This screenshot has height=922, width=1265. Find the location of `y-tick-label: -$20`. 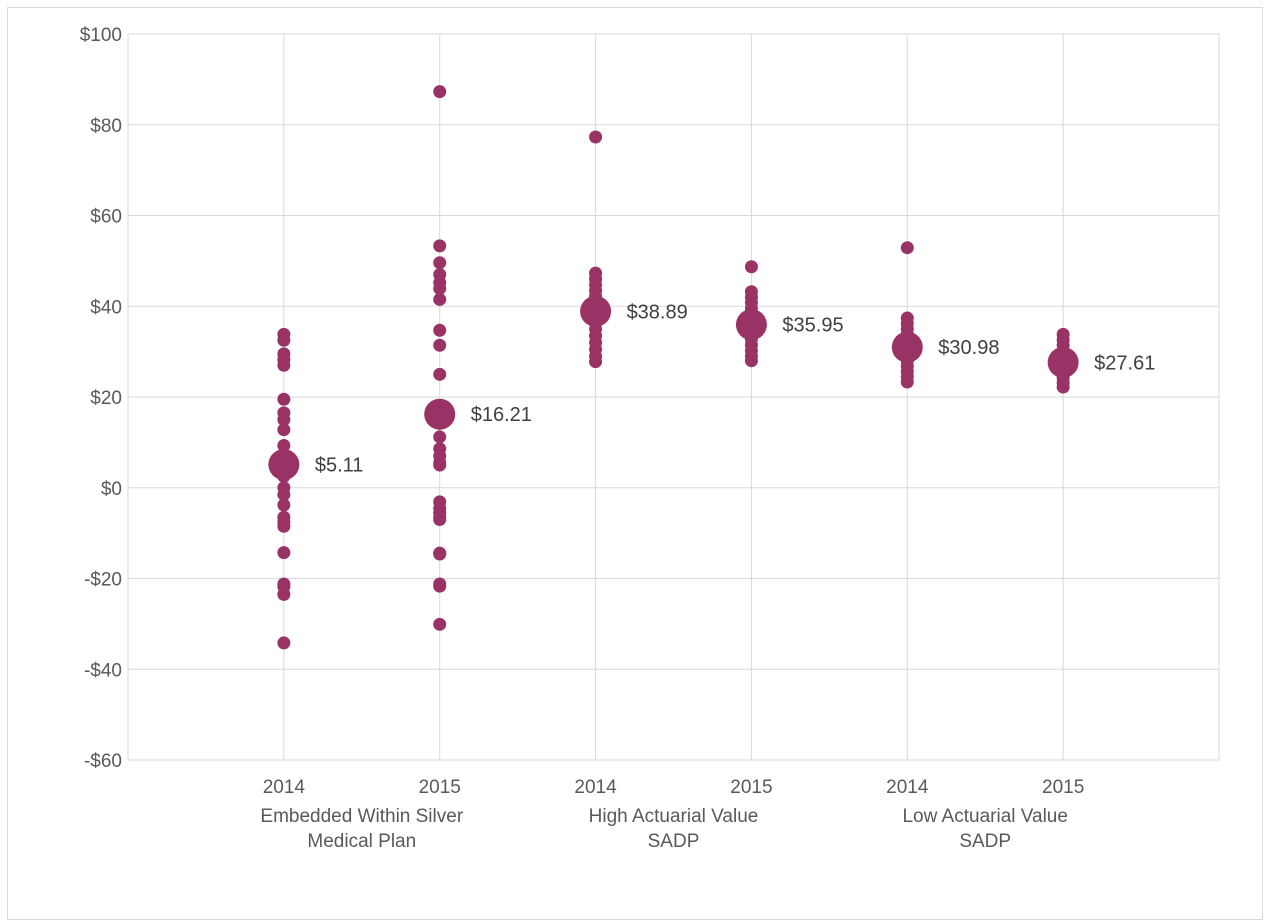

y-tick-label: -$20 is located at coordinates (103, 580).